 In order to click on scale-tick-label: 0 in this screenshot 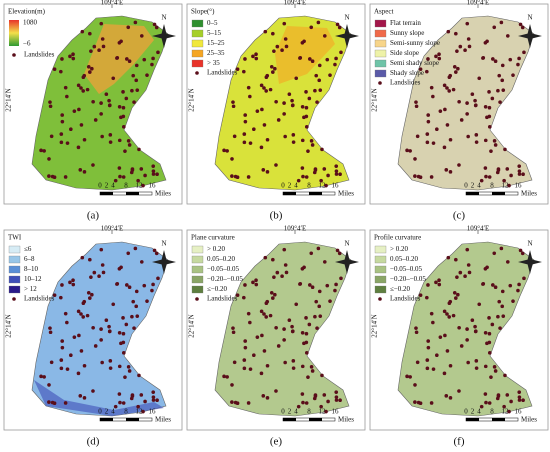, I will do `click(100, 186)`.